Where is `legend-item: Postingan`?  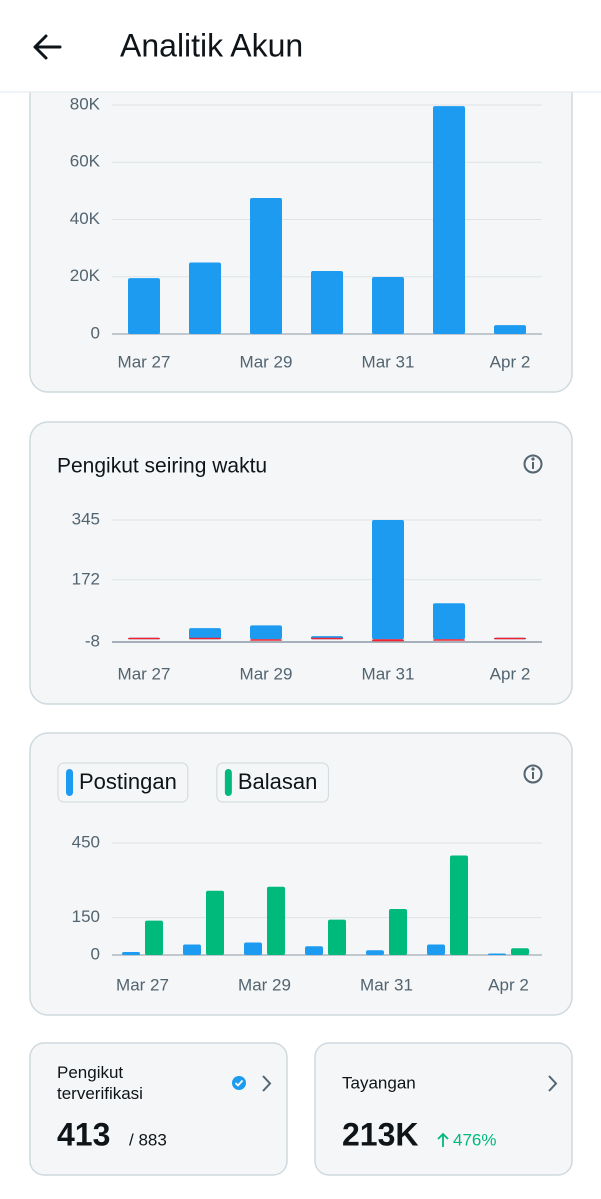 legend-item: Postingan is located at coordinates (123, 782).